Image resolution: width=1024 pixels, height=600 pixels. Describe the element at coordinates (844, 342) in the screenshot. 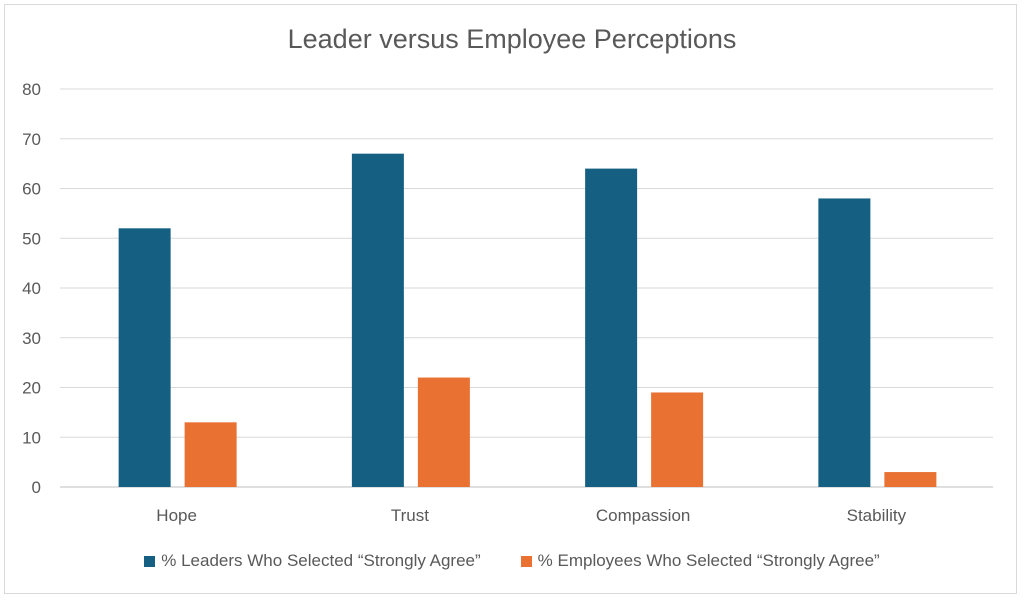

I see `bar-leaders-stability` at that location.